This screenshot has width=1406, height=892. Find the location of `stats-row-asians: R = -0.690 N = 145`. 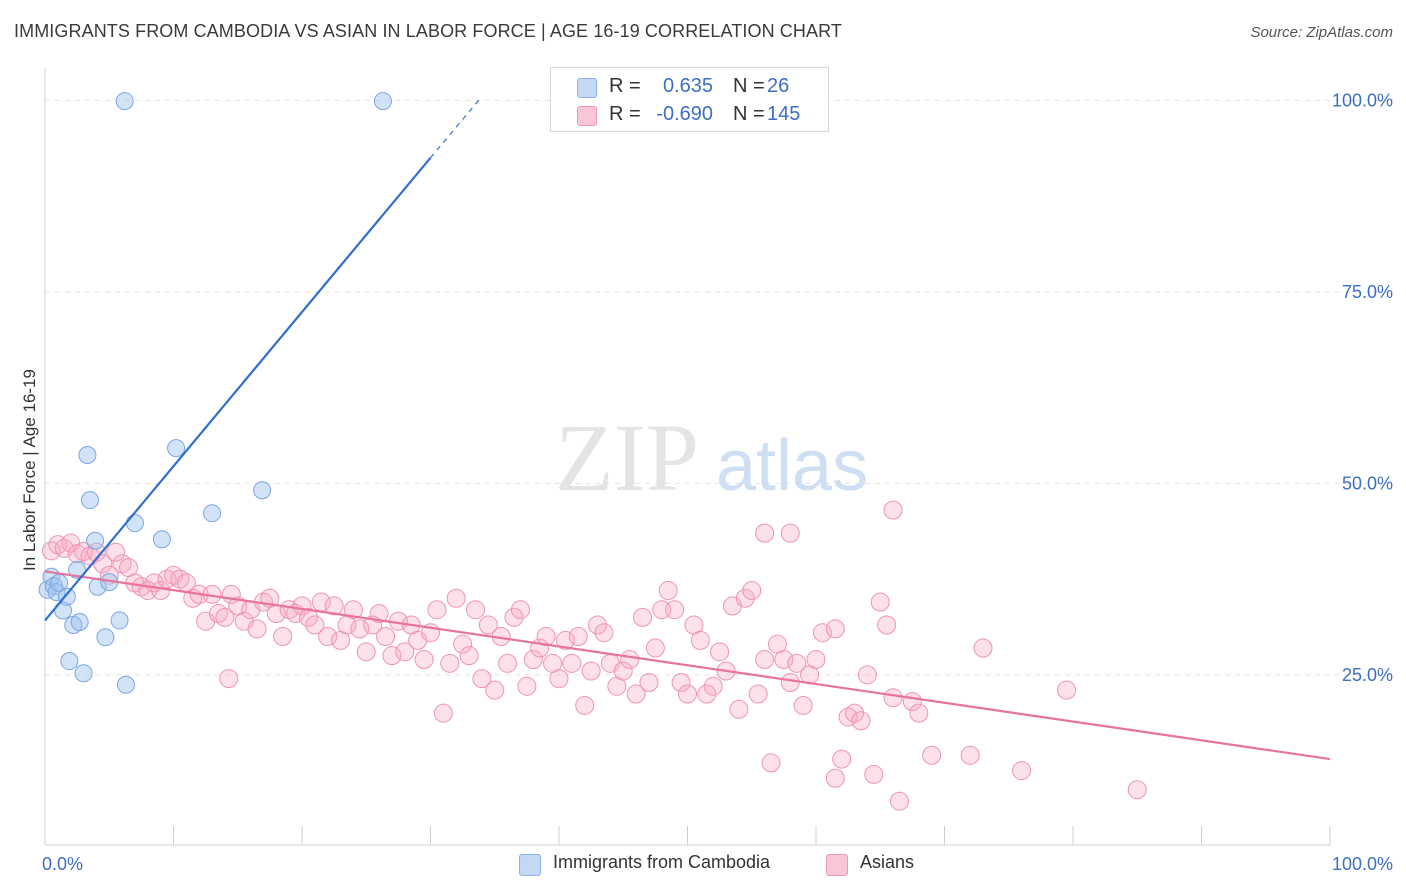

stats-row-asians: R = -0.690 N = 145 is located at coordinates (689, 114).